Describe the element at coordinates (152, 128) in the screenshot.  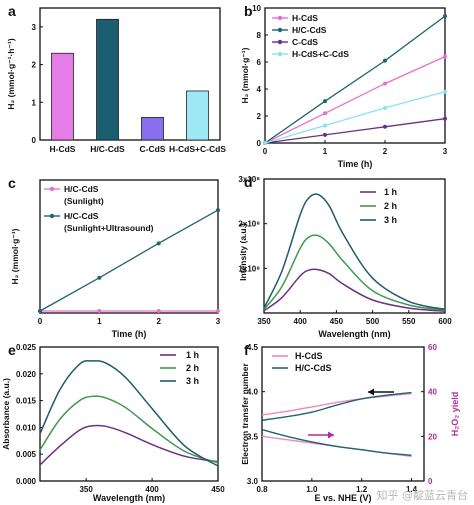
I see `bar-C-CdS` at that location.